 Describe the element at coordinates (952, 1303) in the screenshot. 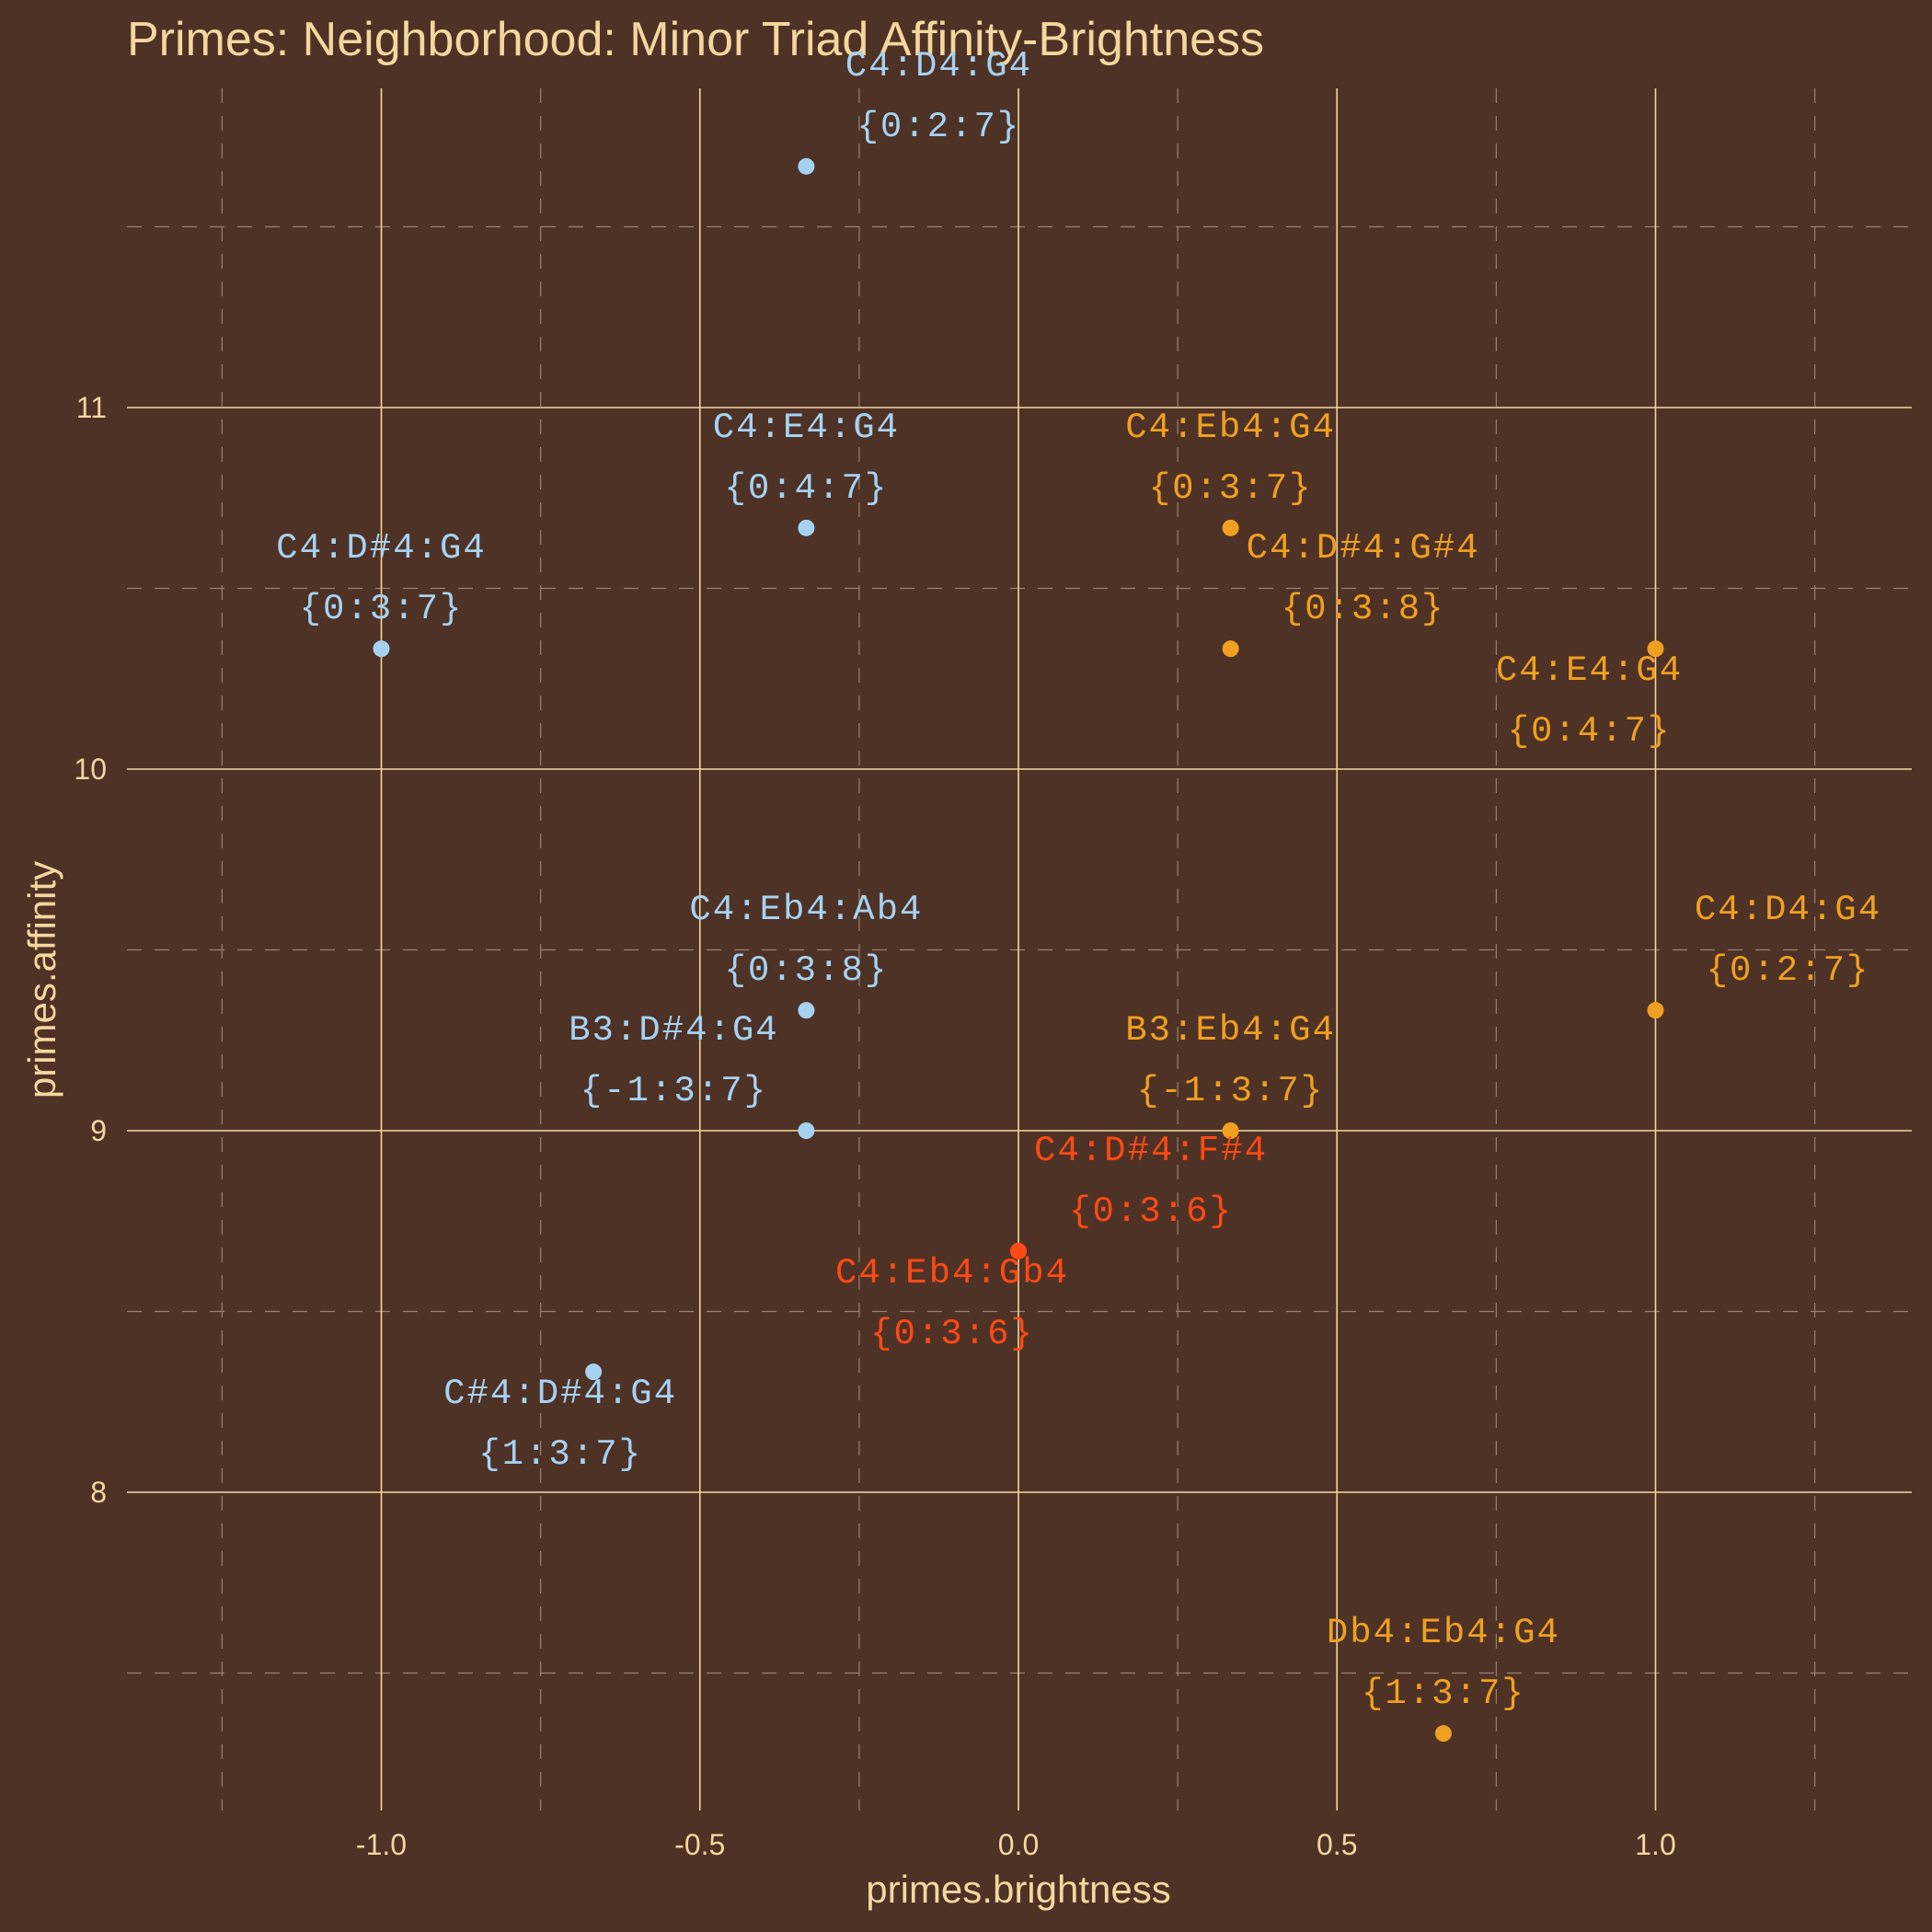

I see `point-label: C4:Eb4:Gb4 {0:3:6}` at that location.